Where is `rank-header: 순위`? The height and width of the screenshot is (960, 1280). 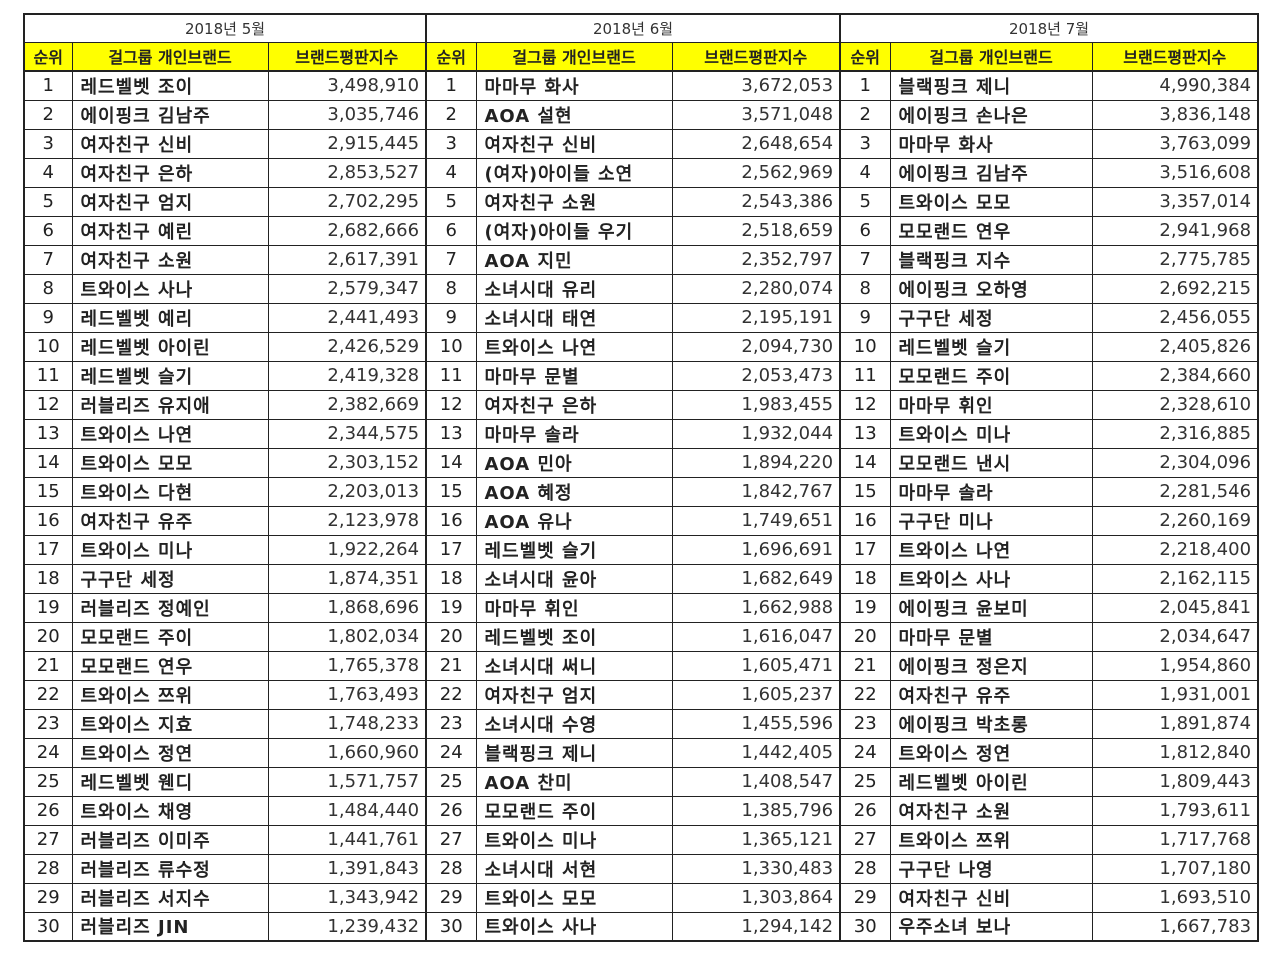
rank-header: 순위 is located at coordinates (865, 56).